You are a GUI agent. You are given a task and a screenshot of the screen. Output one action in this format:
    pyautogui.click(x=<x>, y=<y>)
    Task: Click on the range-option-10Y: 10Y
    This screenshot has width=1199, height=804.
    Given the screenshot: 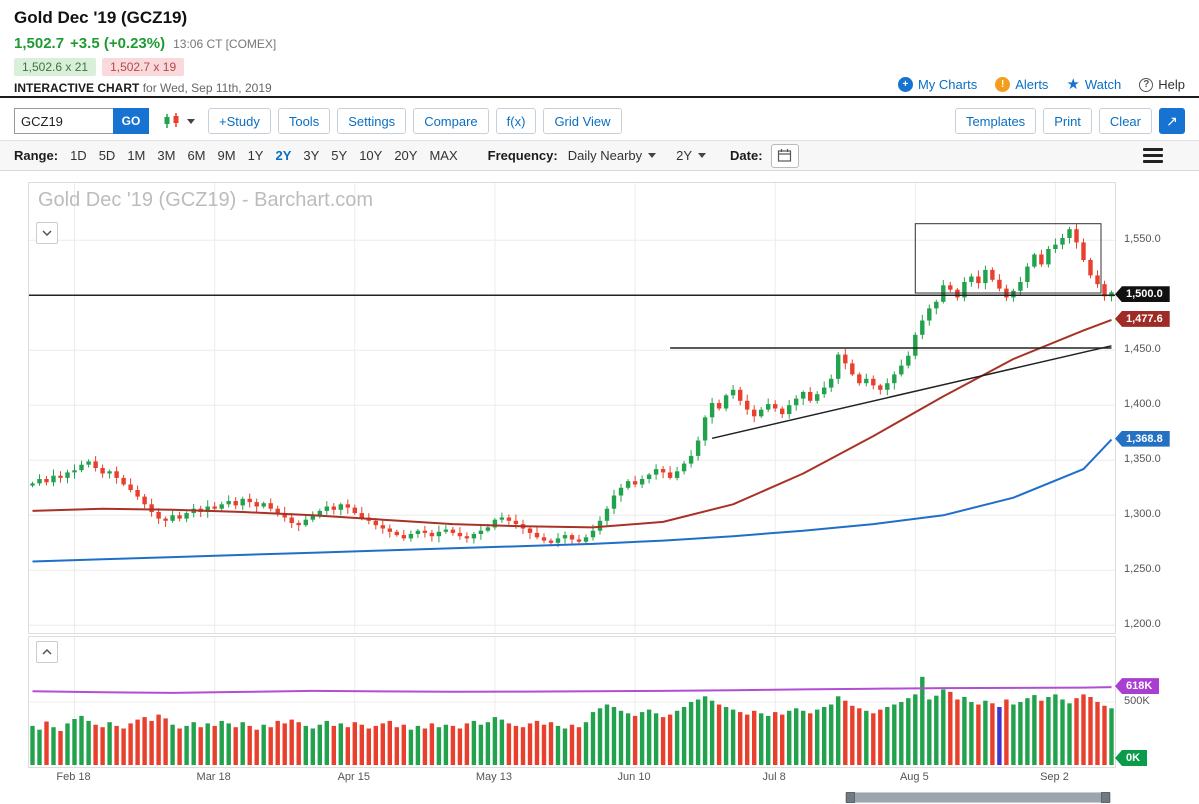 What is the action you would take?
    pyautogui.click(x=371, y=155)
    